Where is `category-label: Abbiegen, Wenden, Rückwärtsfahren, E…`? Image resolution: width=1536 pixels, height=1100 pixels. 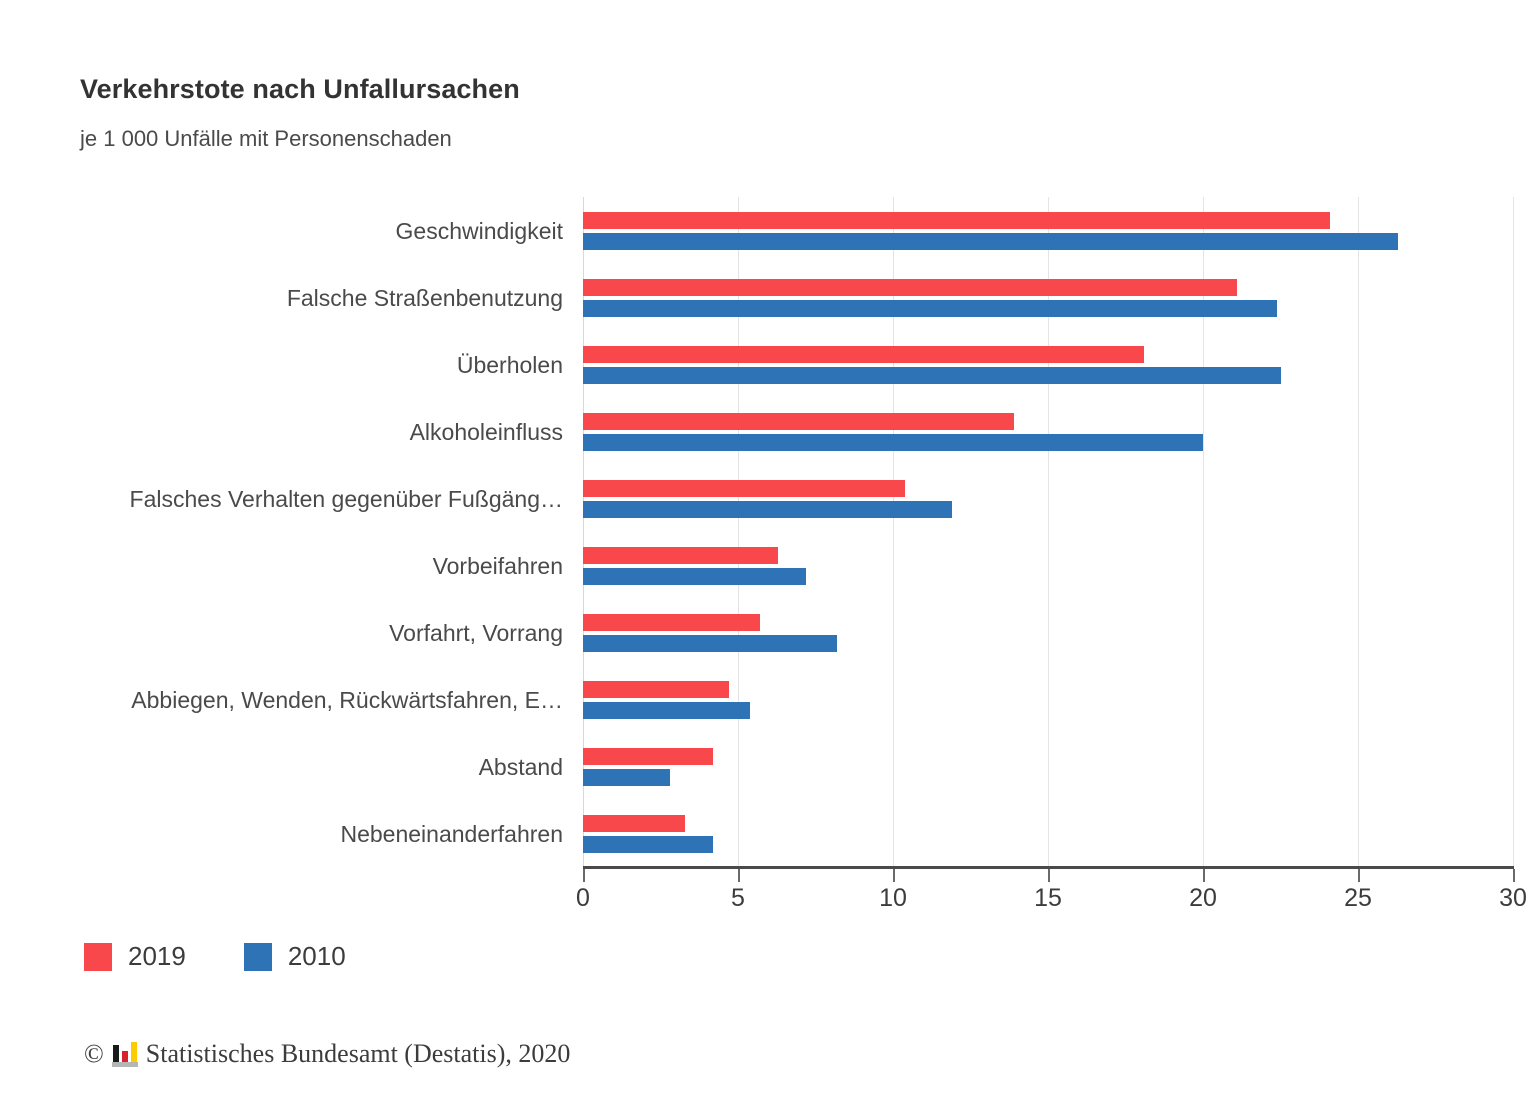
category-label: Abbiegen, Wenden, Rückwärtsfahren, E… is located at coordinates (347, 699).